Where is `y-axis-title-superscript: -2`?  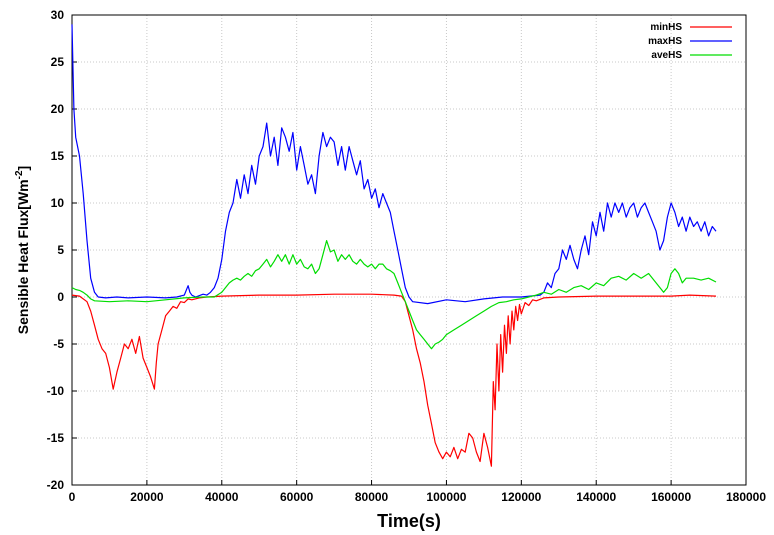 y-axis-title-superscript: -2 is located at coordinates (19, 174).